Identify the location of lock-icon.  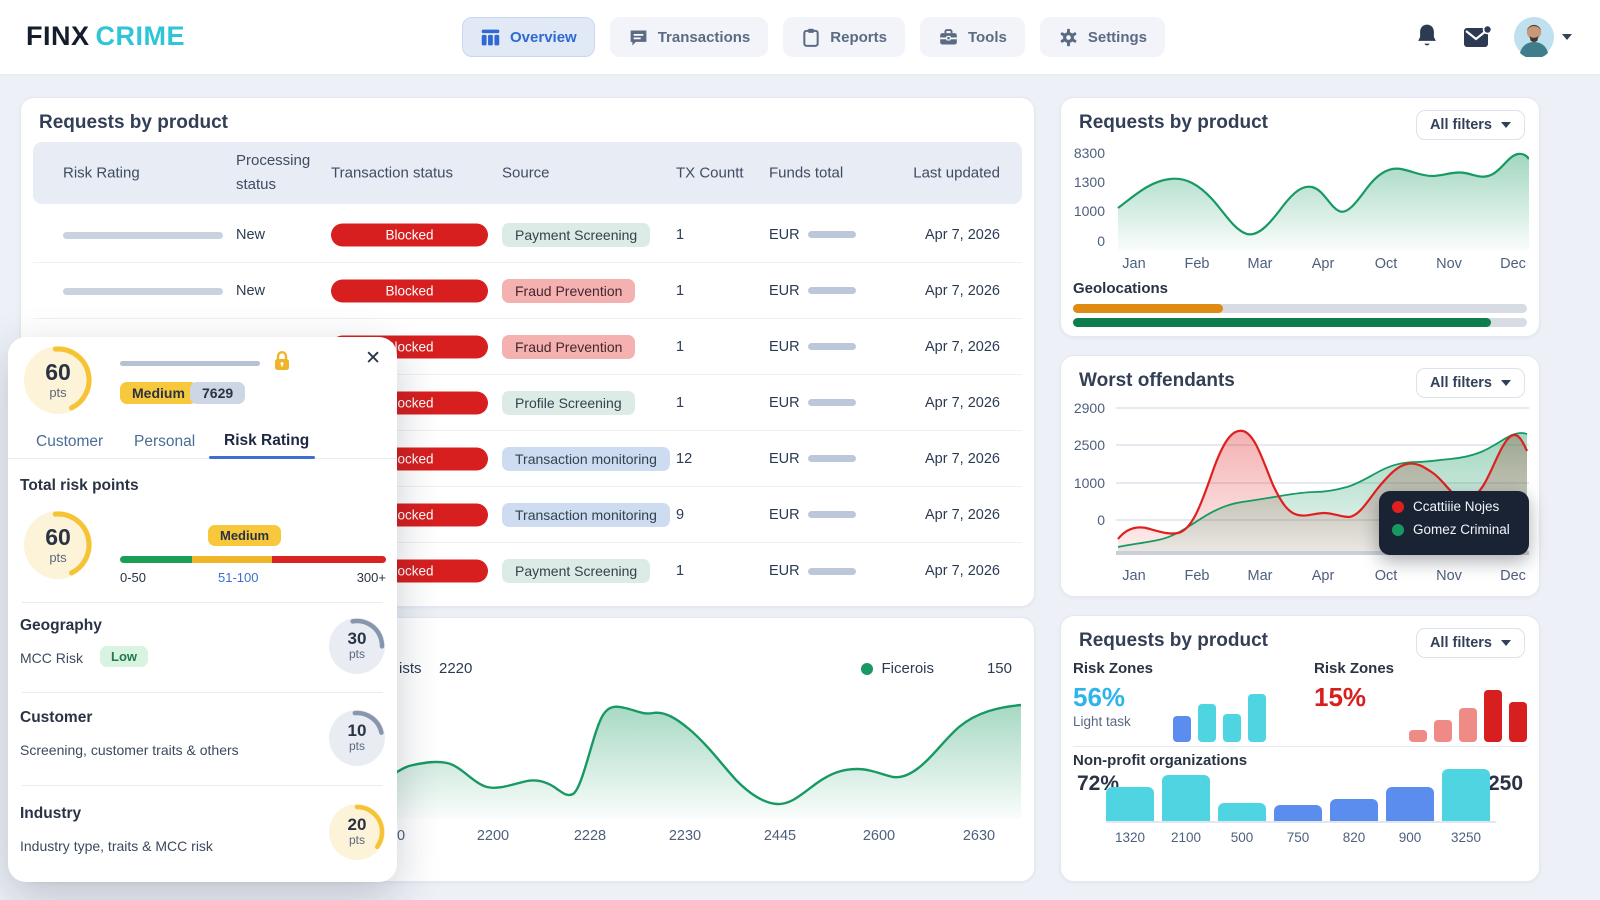
(282, 361).